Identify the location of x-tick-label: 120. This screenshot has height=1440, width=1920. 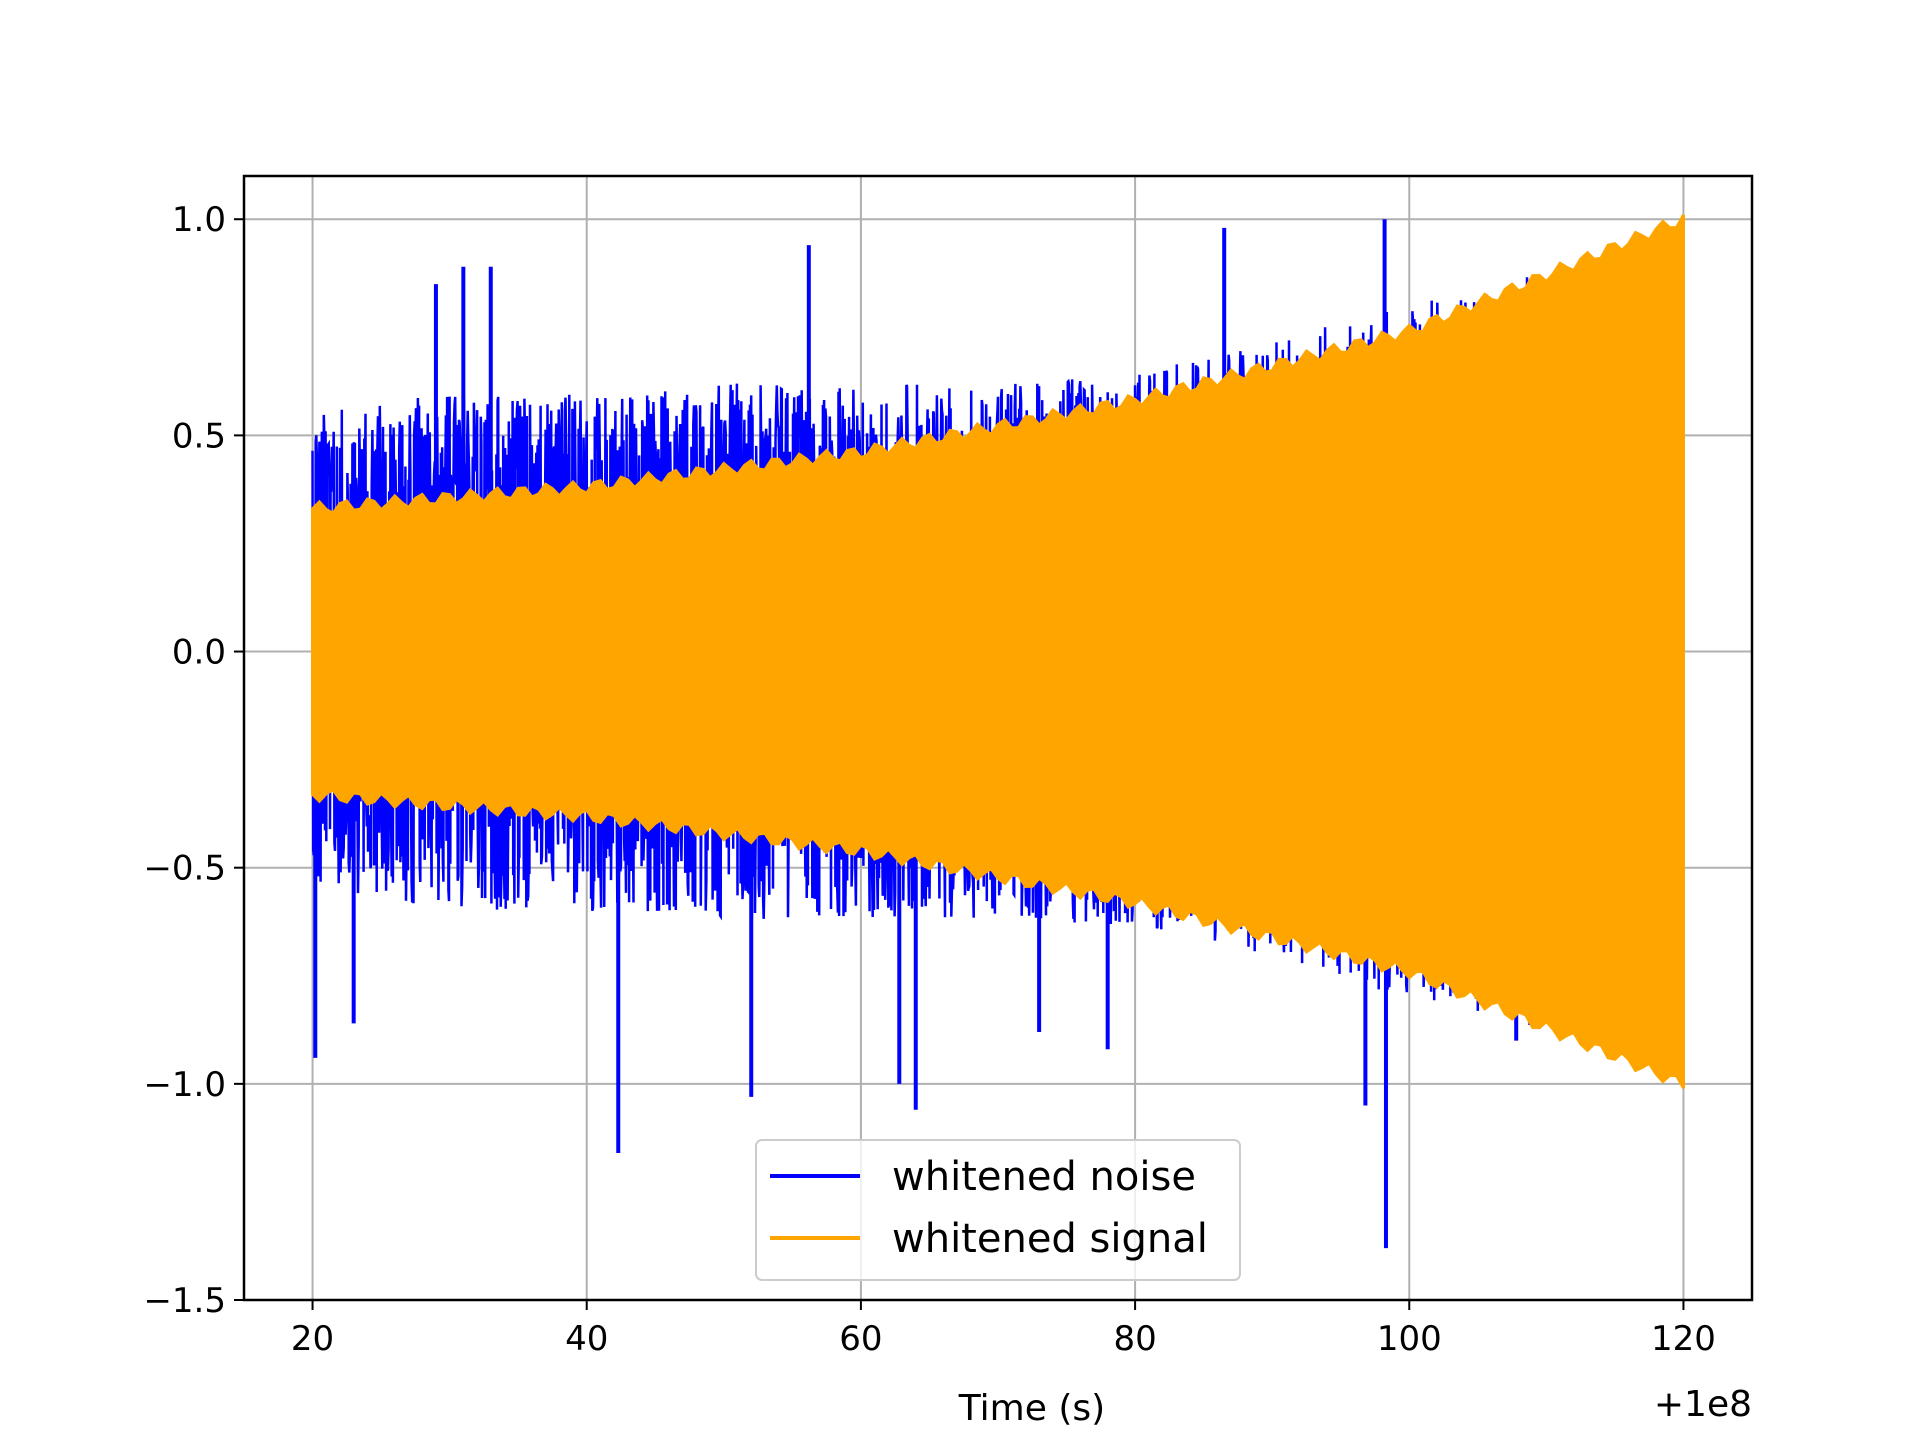
(1683, 1339).